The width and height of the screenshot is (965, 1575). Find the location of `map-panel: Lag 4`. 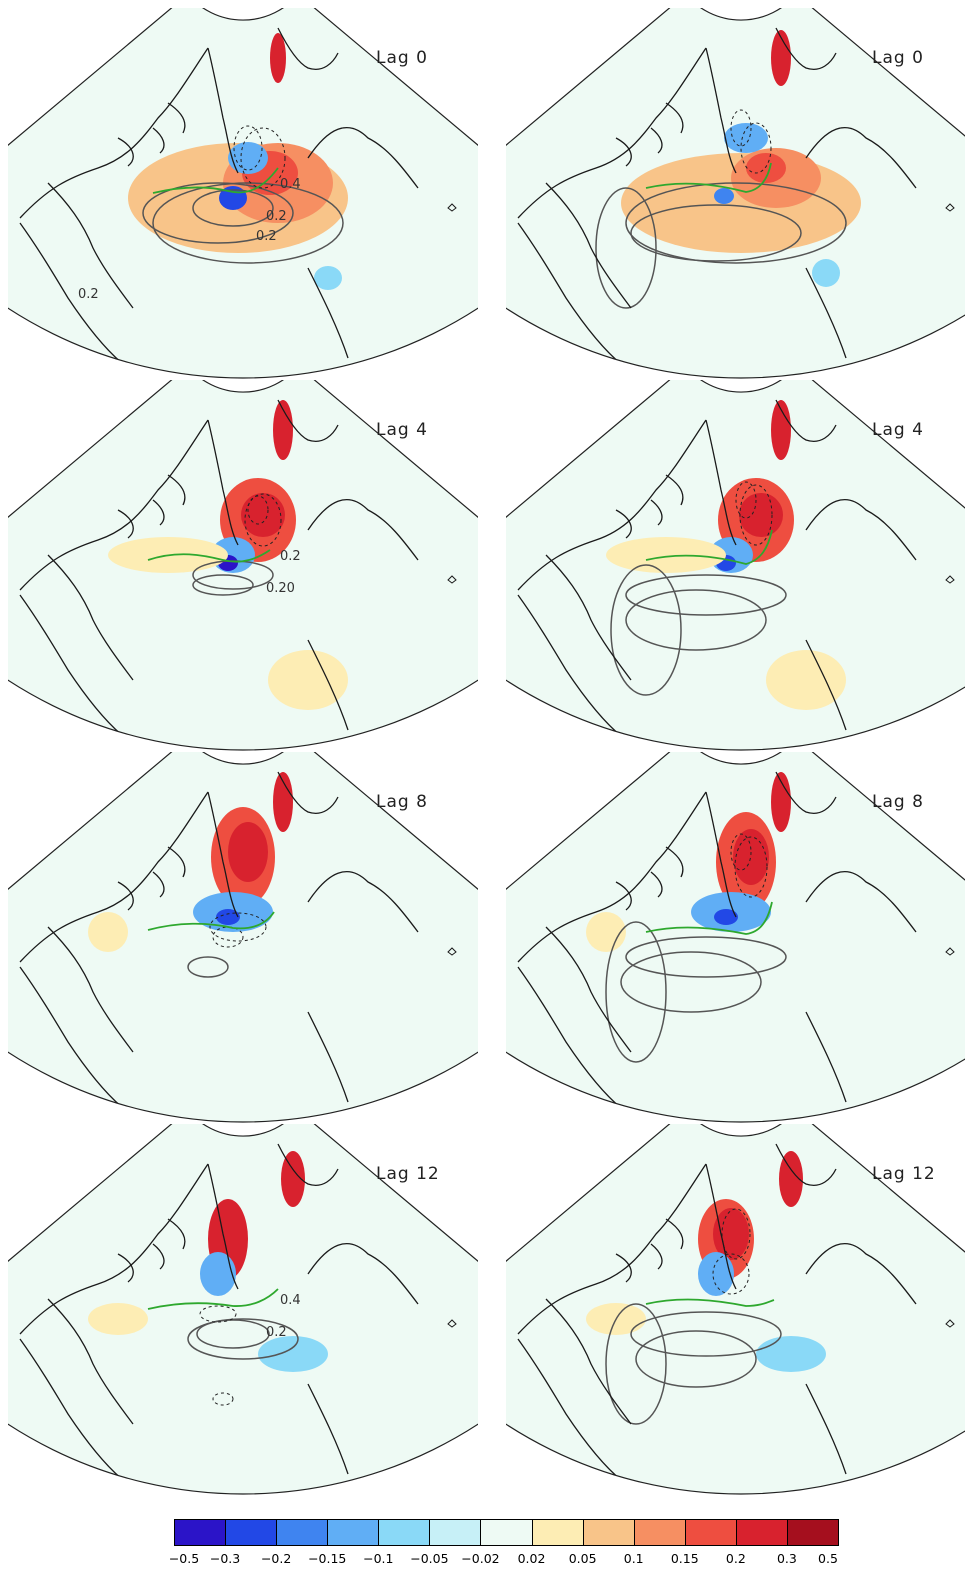

map-panel: Lag 4 is located at coordinates (735, 566).